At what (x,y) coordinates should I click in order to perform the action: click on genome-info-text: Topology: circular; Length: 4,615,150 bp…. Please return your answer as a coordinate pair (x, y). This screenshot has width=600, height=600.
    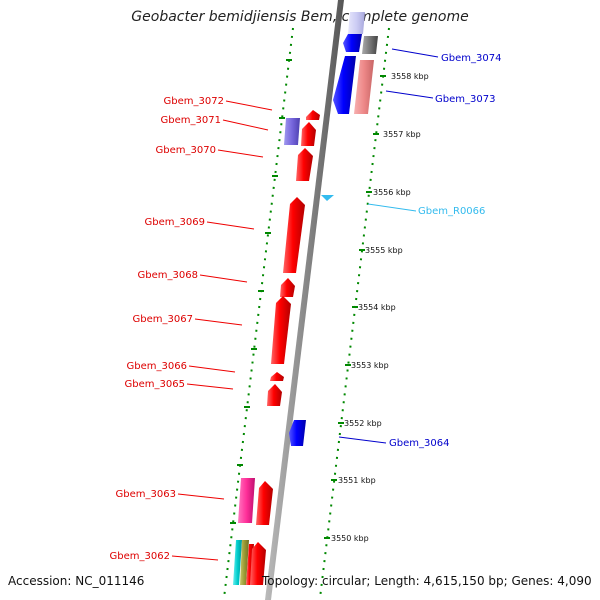
    Looking at the image, I should click on (427, 581).